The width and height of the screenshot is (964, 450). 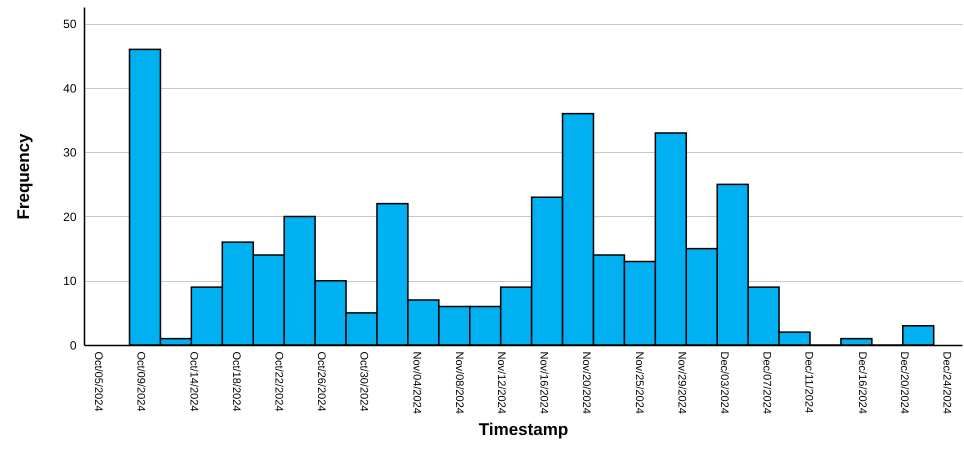 I want to click on x-tick-label: Dec/16/2024, so click(x=862, y=383).